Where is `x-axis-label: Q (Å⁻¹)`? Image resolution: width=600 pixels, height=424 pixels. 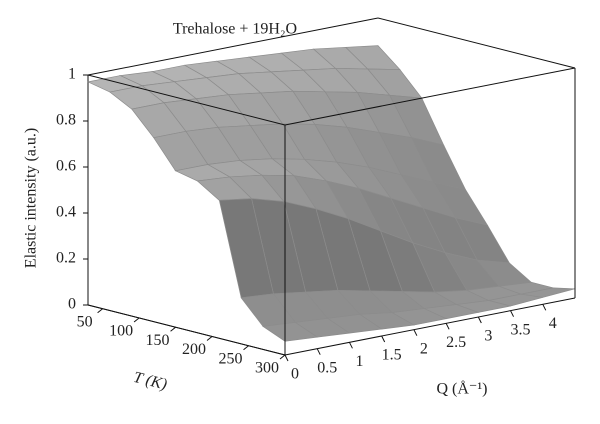 x-axis-label: Q (Å⁻¹) is located at coordinates (461, 389).